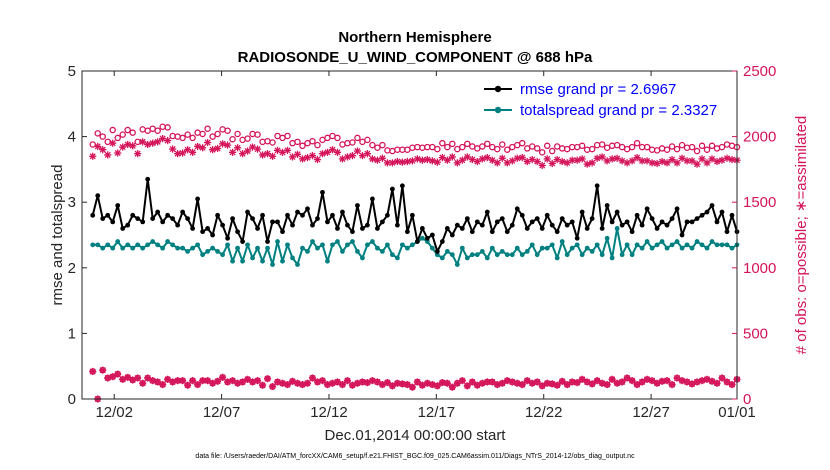  Describe the element at coordinates (759, 268) in the screenshot. I see `y-tick-label-right: 1000` at that location.